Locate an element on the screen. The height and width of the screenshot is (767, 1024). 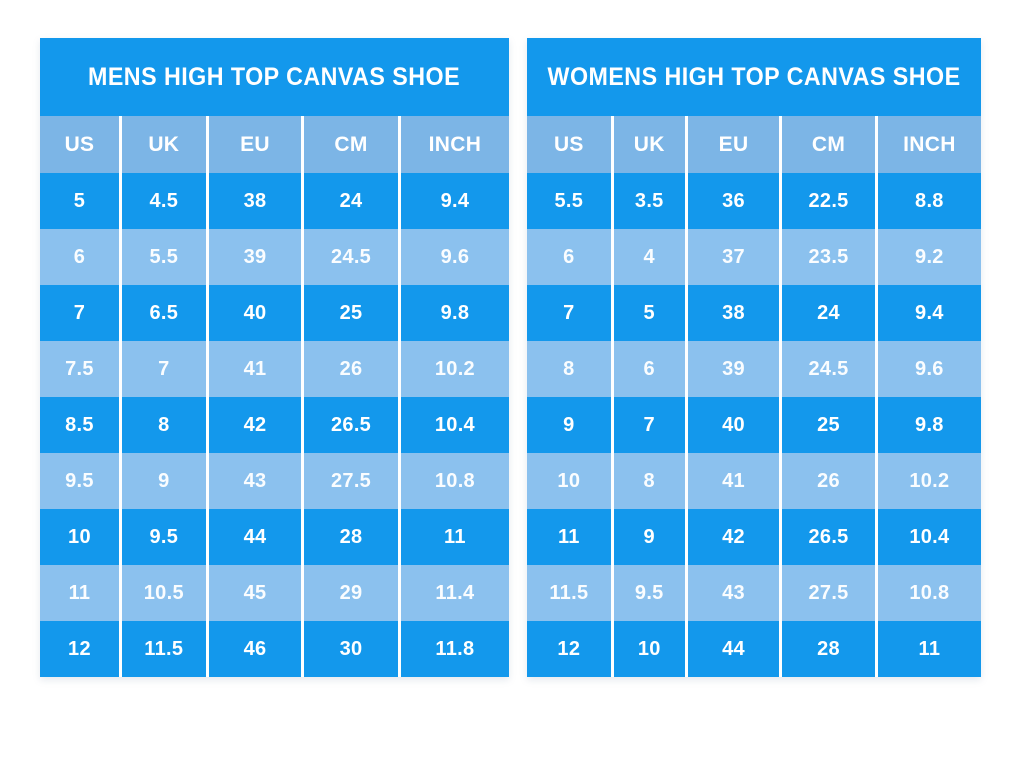
table-cell: 30 is located at coordinates (351, 649).